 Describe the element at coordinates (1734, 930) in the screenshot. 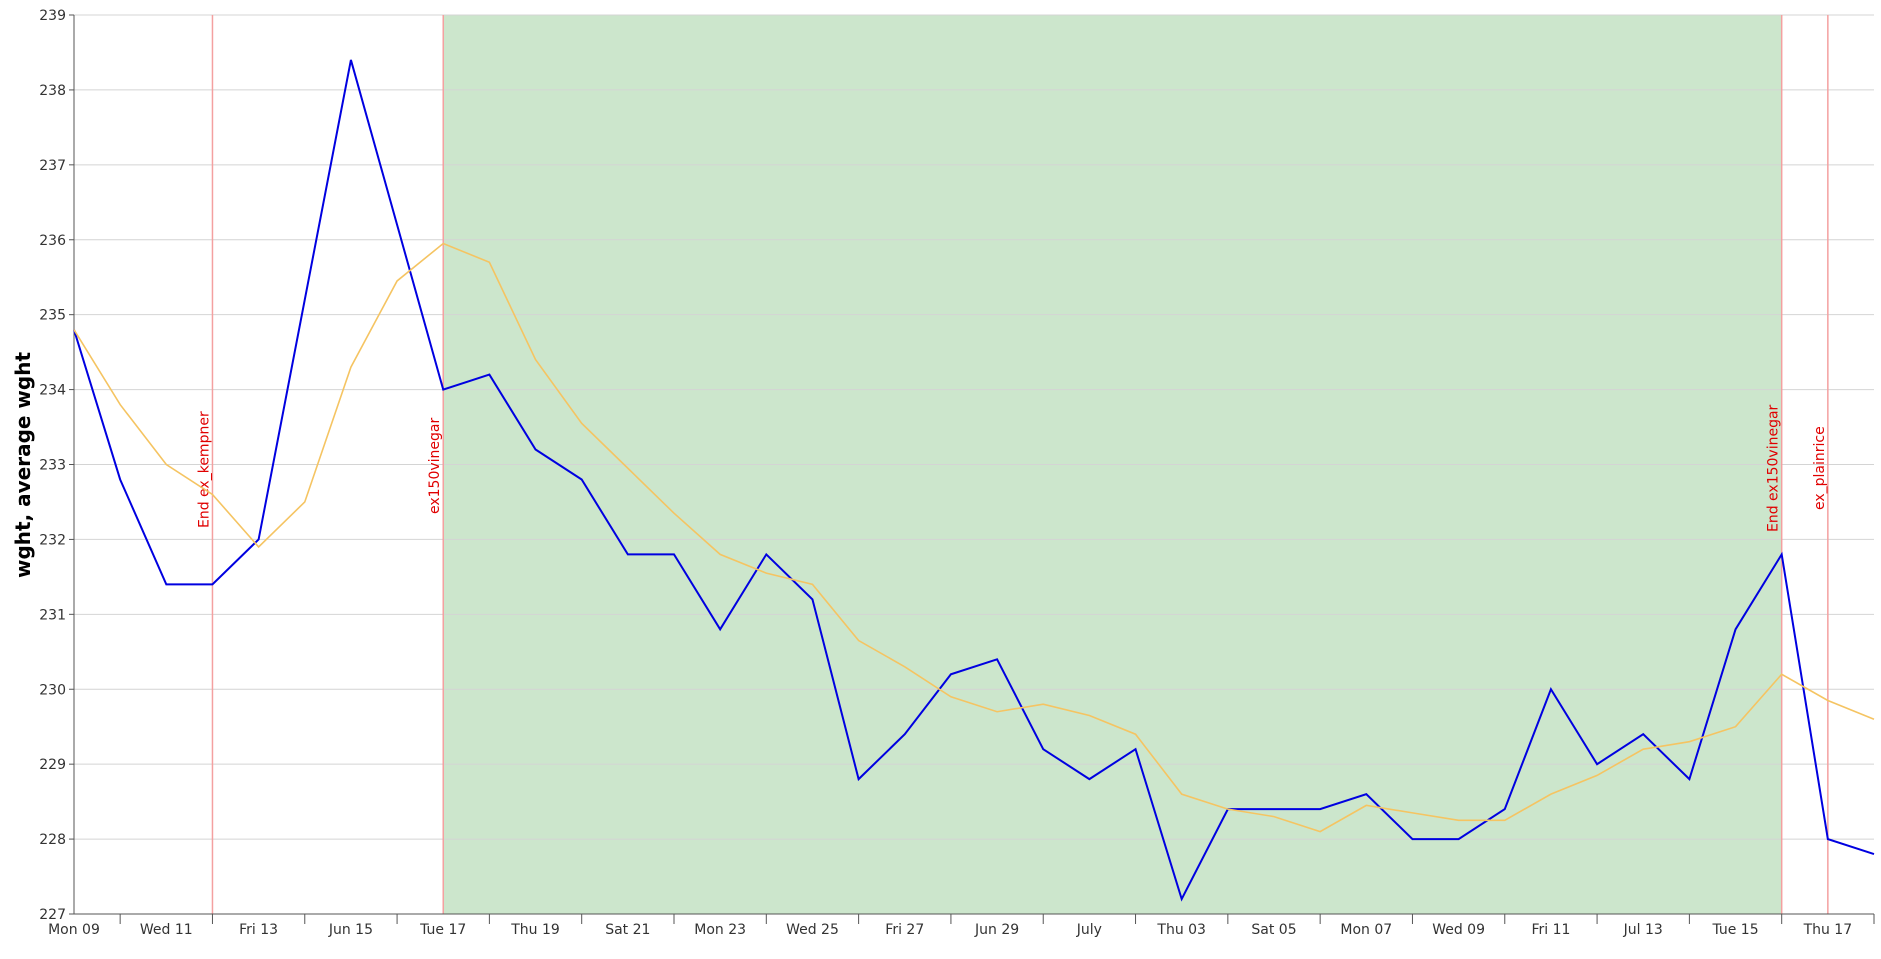

I see `x-tick-label: Tue 15` at that location.